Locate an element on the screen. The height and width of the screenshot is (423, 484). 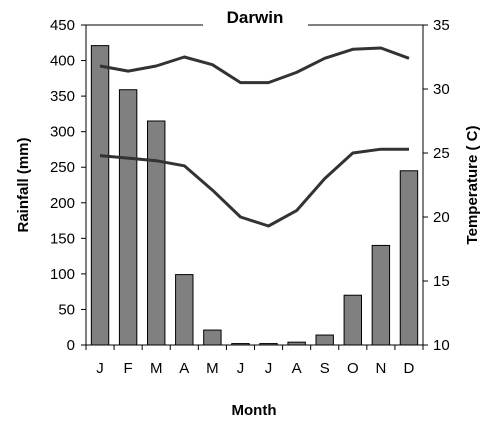
max-temperature-line is located at coordinates (254, 65).